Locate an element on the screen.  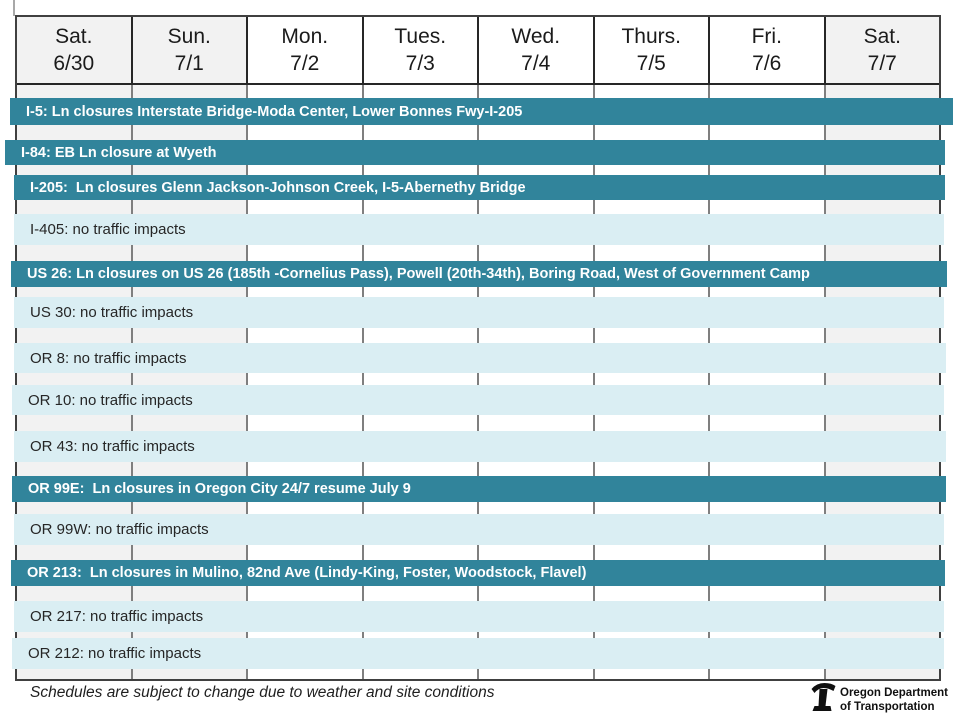
day-name: Mon. is located at coordinates (305, 36).